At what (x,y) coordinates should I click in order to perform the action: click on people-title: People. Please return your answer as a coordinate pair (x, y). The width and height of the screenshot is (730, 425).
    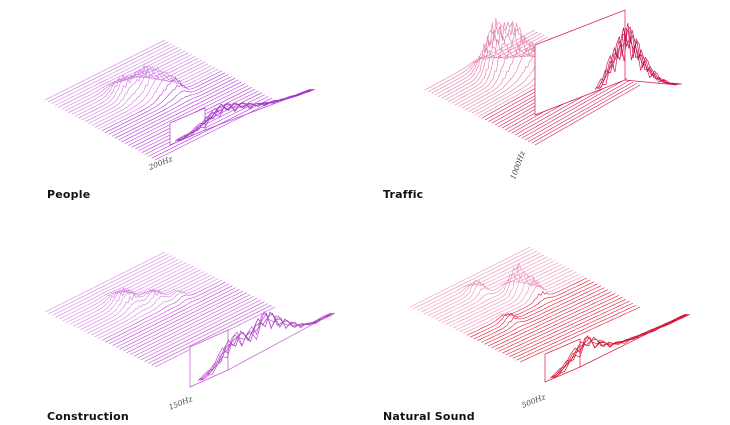
    Looking at the image, I should click on (69, 194).